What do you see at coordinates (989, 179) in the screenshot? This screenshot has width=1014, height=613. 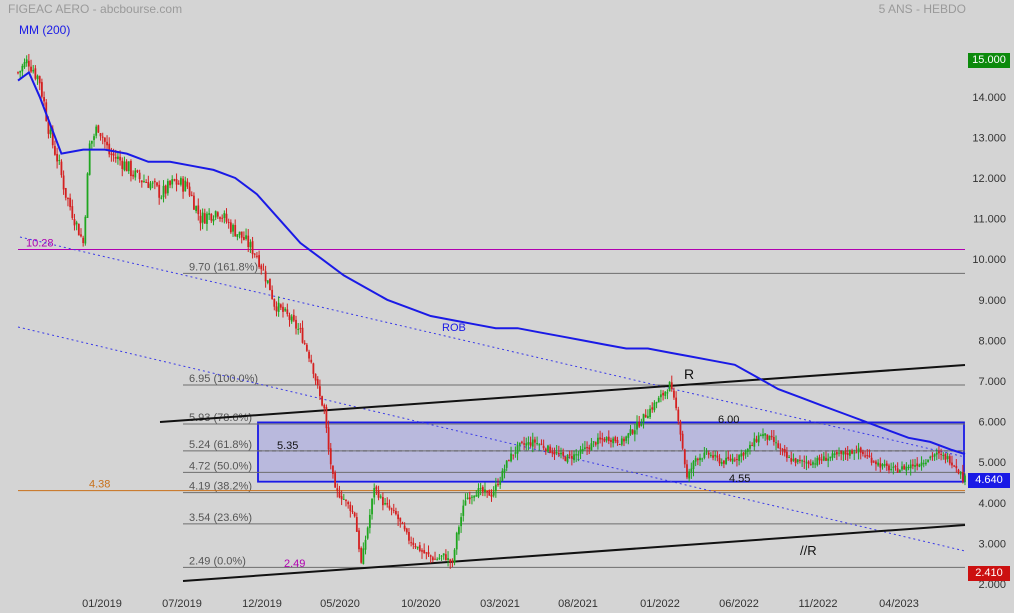 I see `y-tick-label: 12.000` at bounding box center [989, 179].